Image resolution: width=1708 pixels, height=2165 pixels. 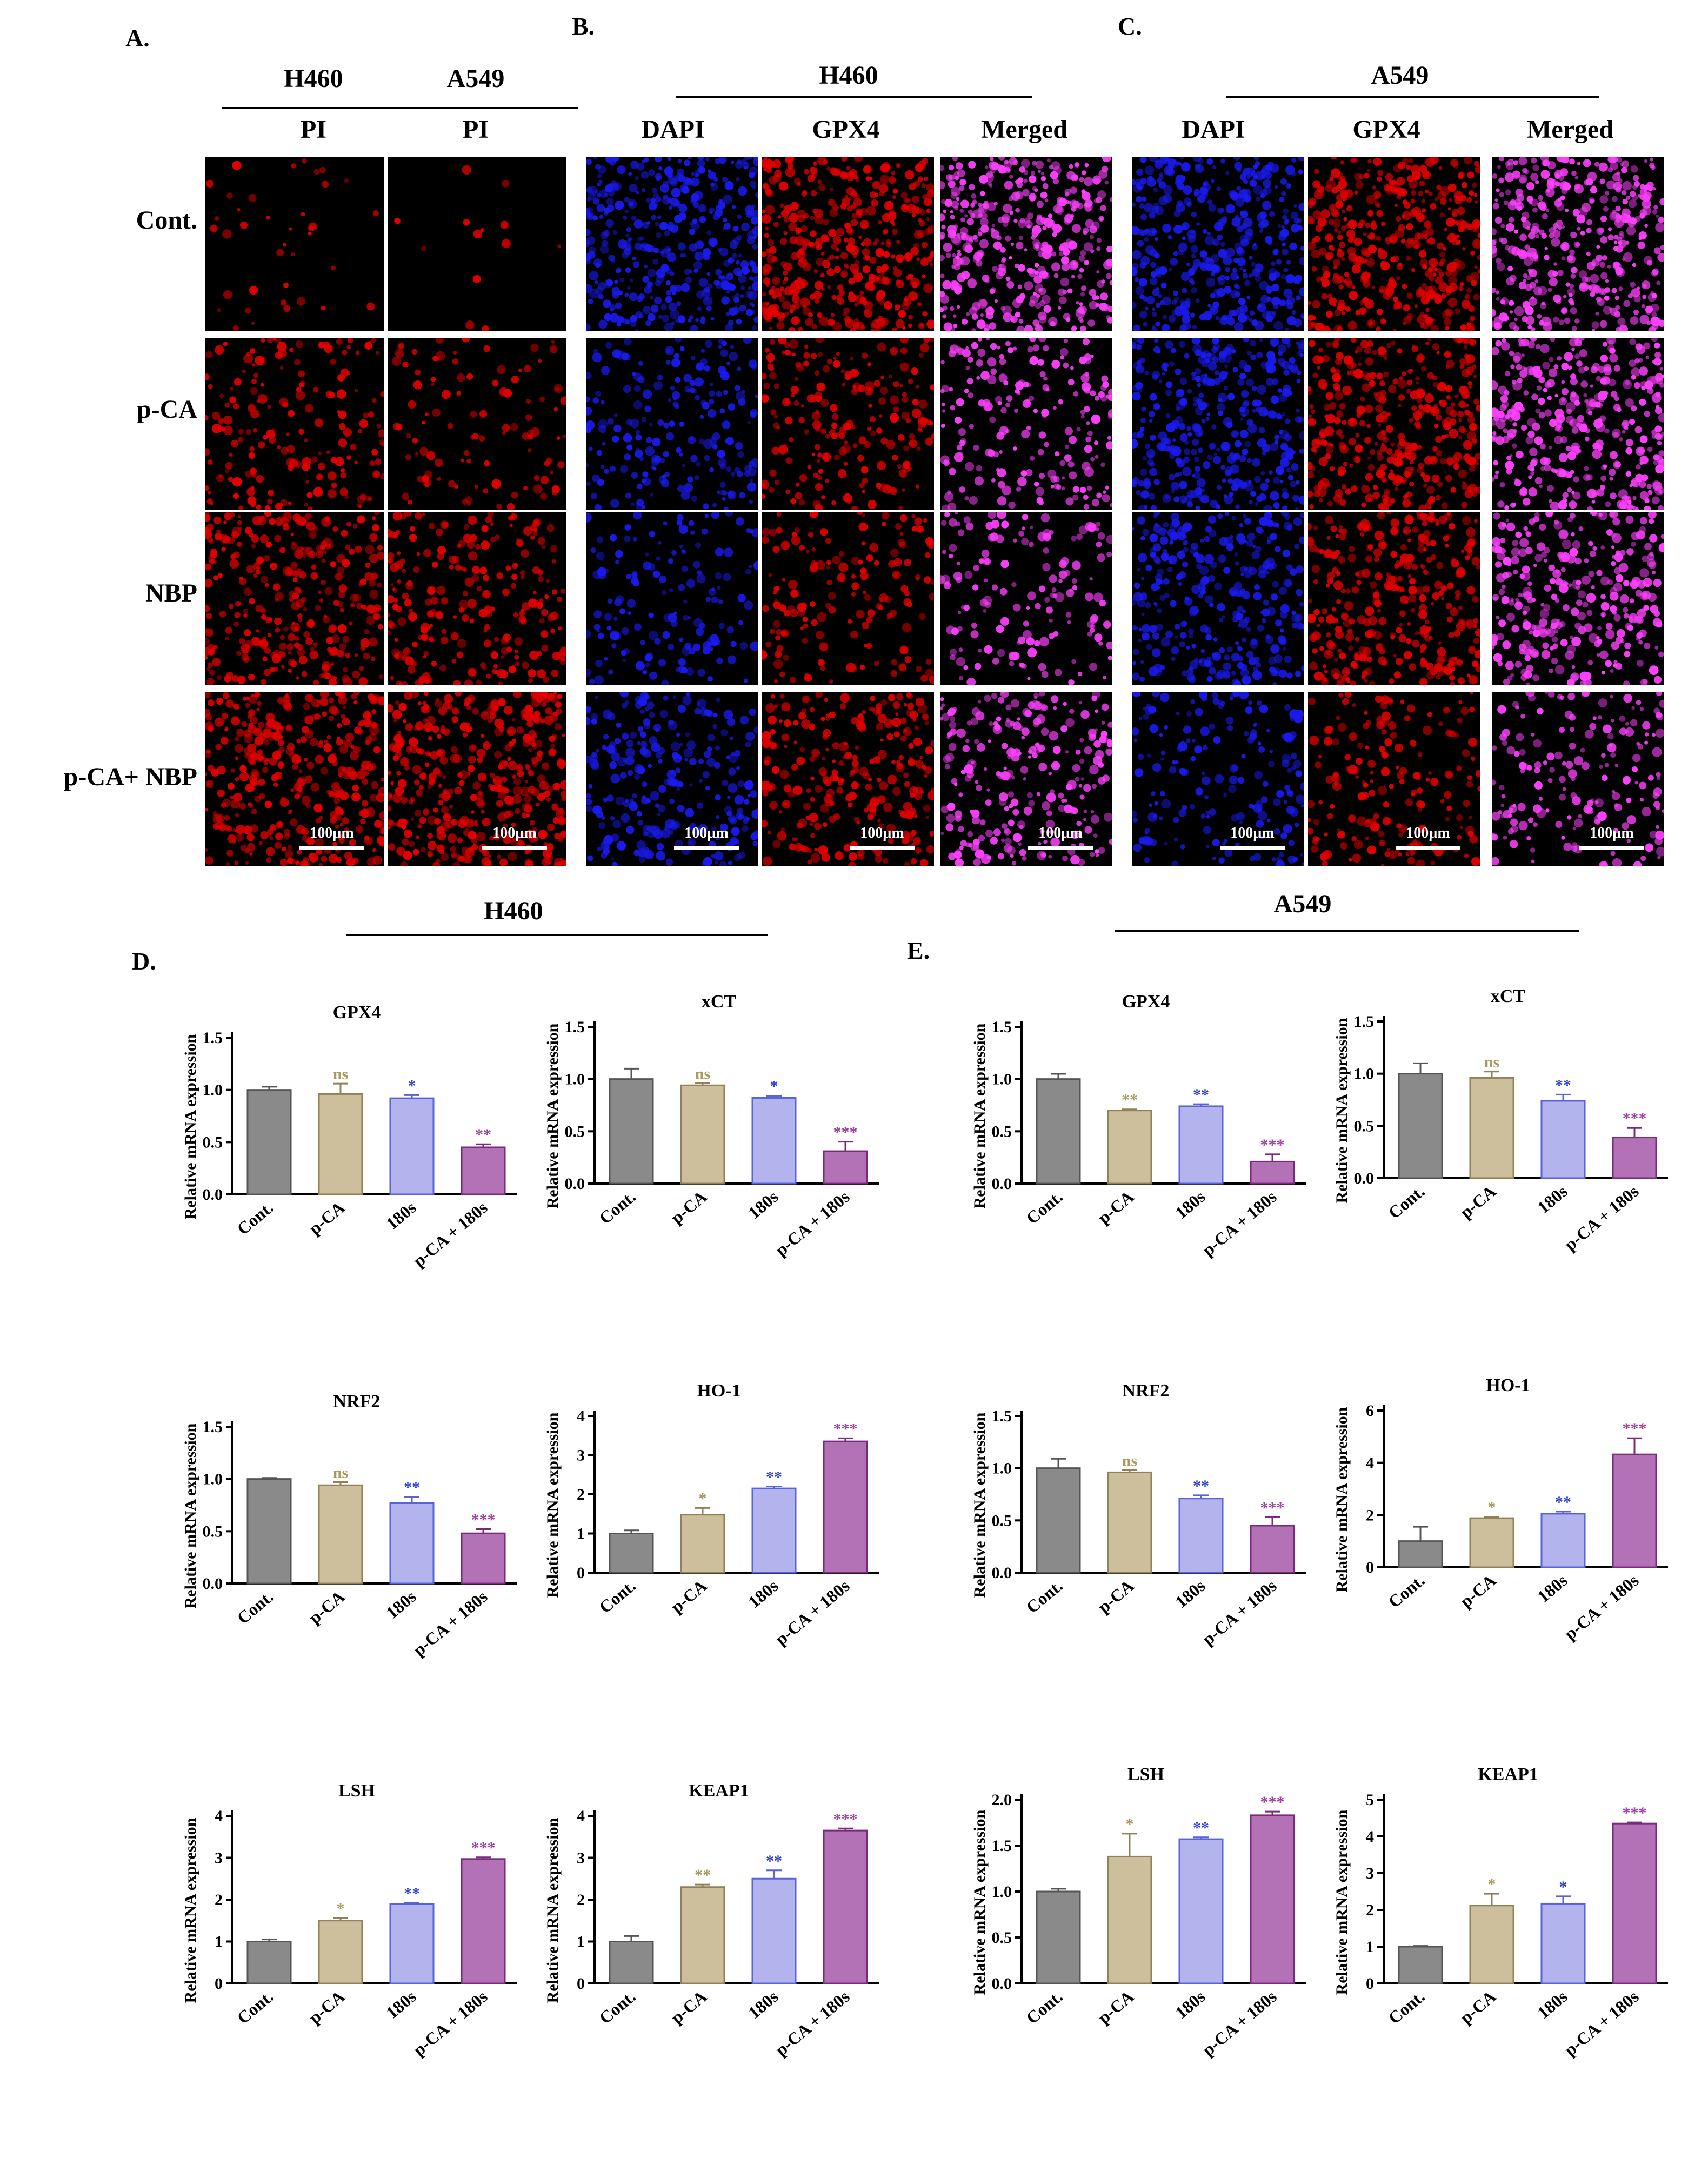 I want to click on header-c-a549: A549, so click(x=1400, y=75).